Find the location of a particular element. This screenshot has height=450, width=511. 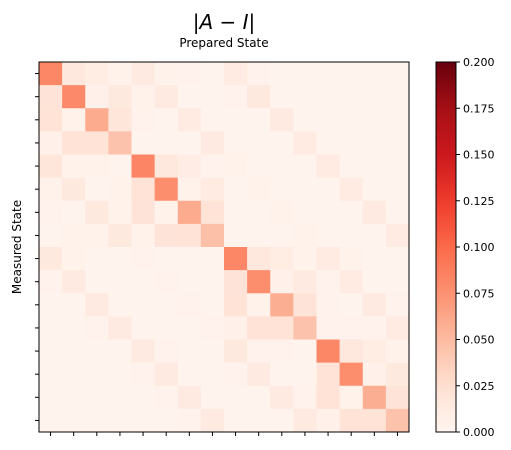

colorbar-tick-label: 0.075 is located at coordinates (479, 293).